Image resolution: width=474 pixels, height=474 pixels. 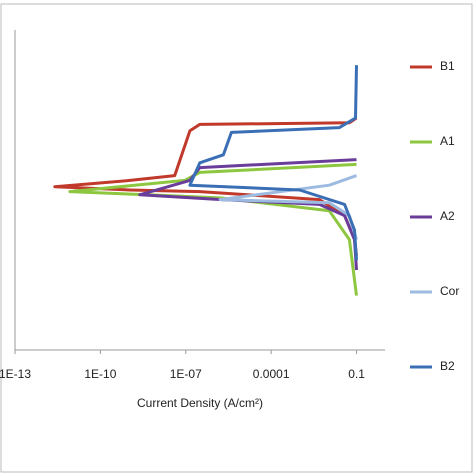 I want to click on legend-label: A1, so click(x=447, y=141).